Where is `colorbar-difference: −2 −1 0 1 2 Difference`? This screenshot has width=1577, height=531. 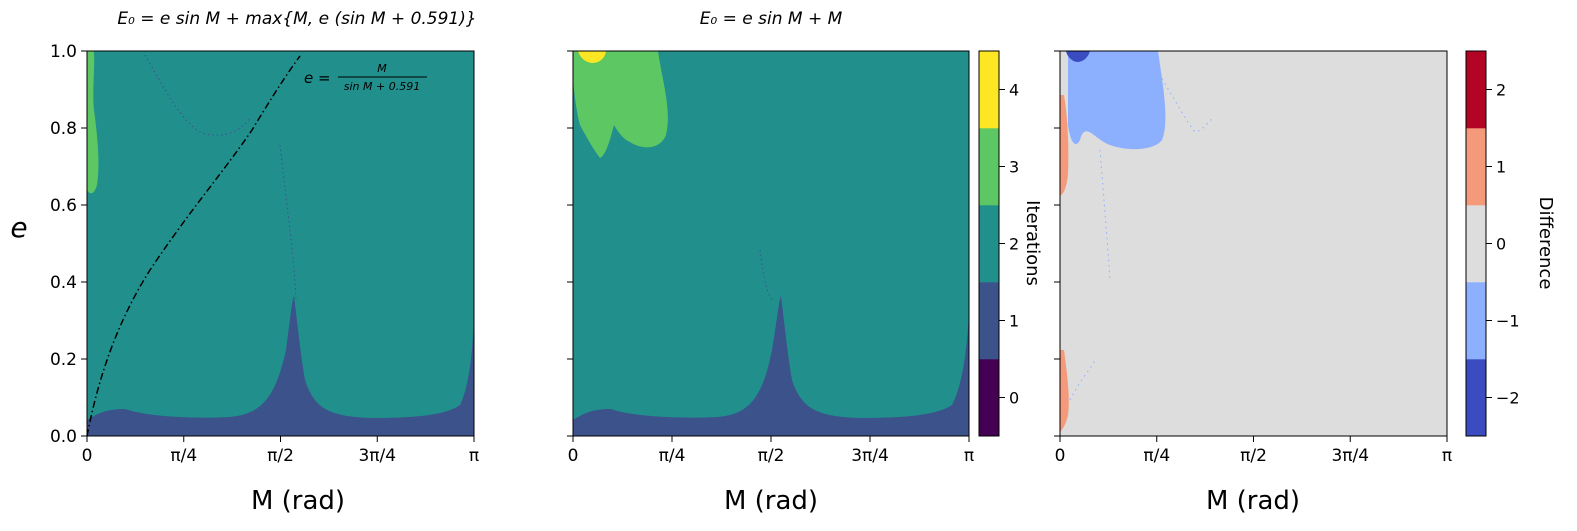
colorbar-difference: −2 −1 0 1 2 Difference is located at coordinates (1510, 243).